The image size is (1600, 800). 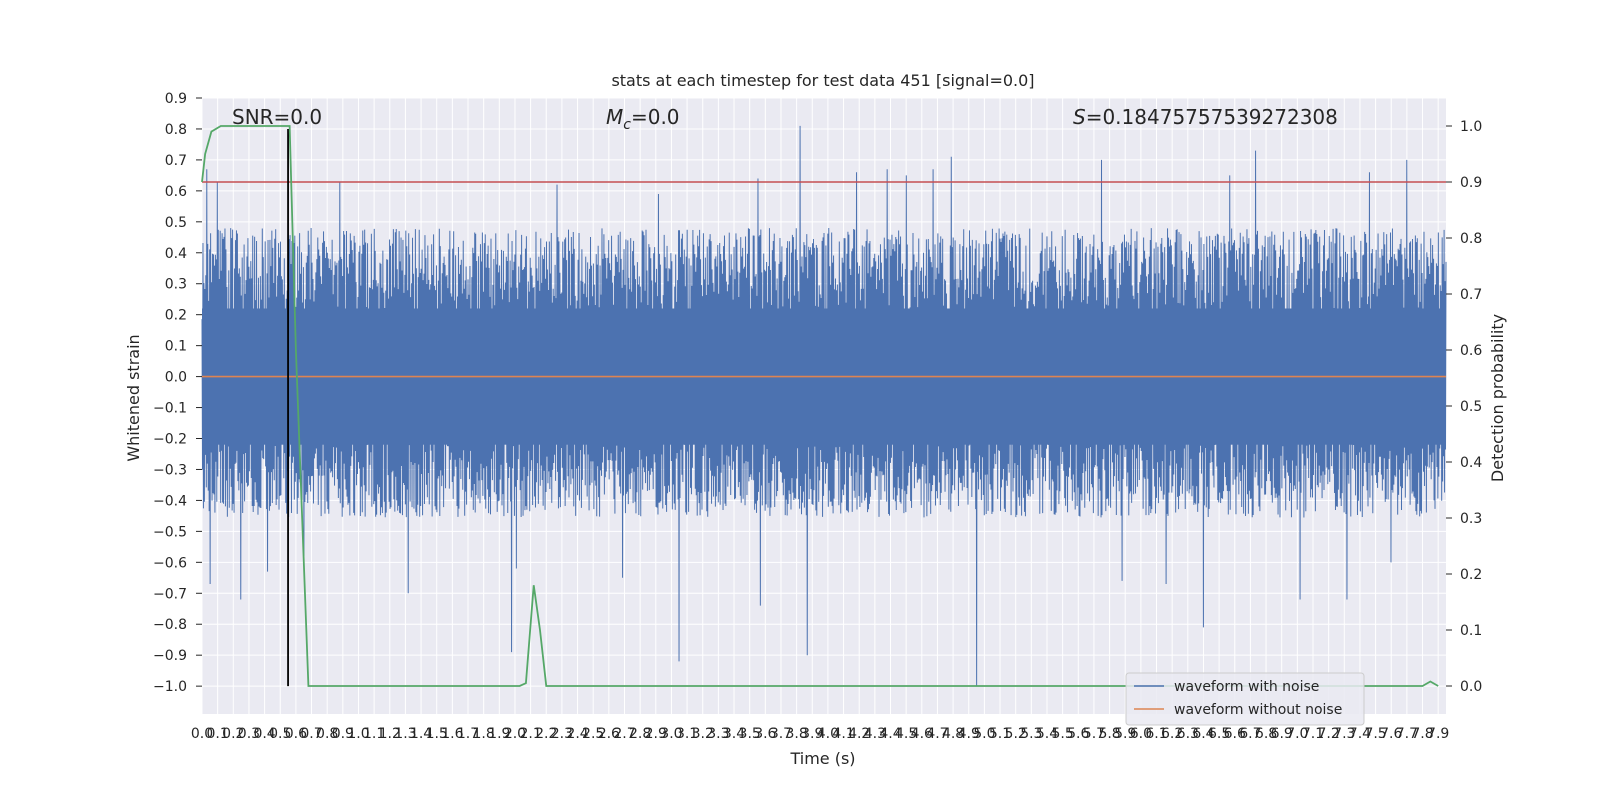 What do you see at coordinates (311, 734) in the screenshot?
I see `x-tick-label: 0.7` at bounding box center [311, 734].